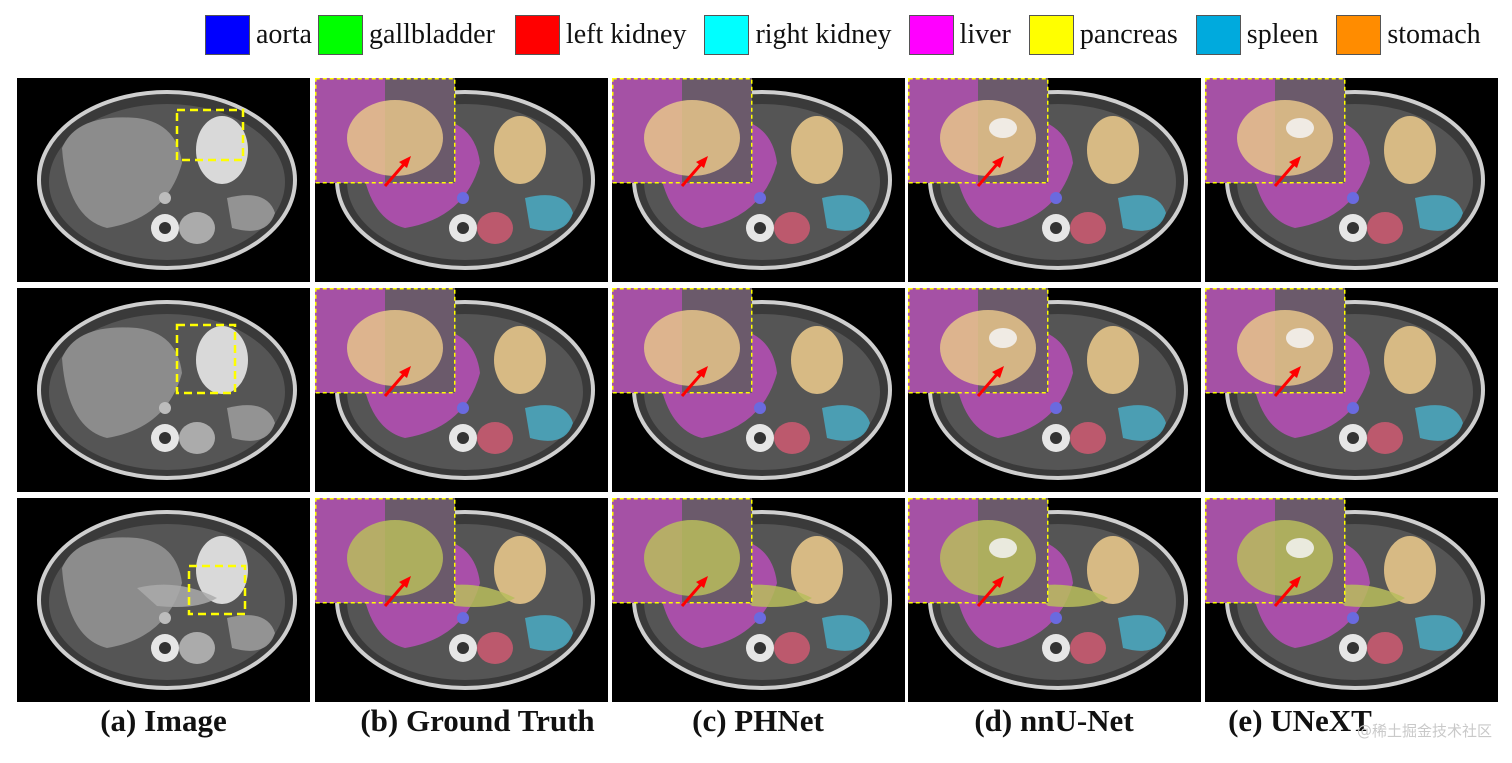 This screenshot has width=1512, height=763. Describe the element at coordinates (1051, 35) in the screenshot. I see `legend-swatch-pancreas` at that location.